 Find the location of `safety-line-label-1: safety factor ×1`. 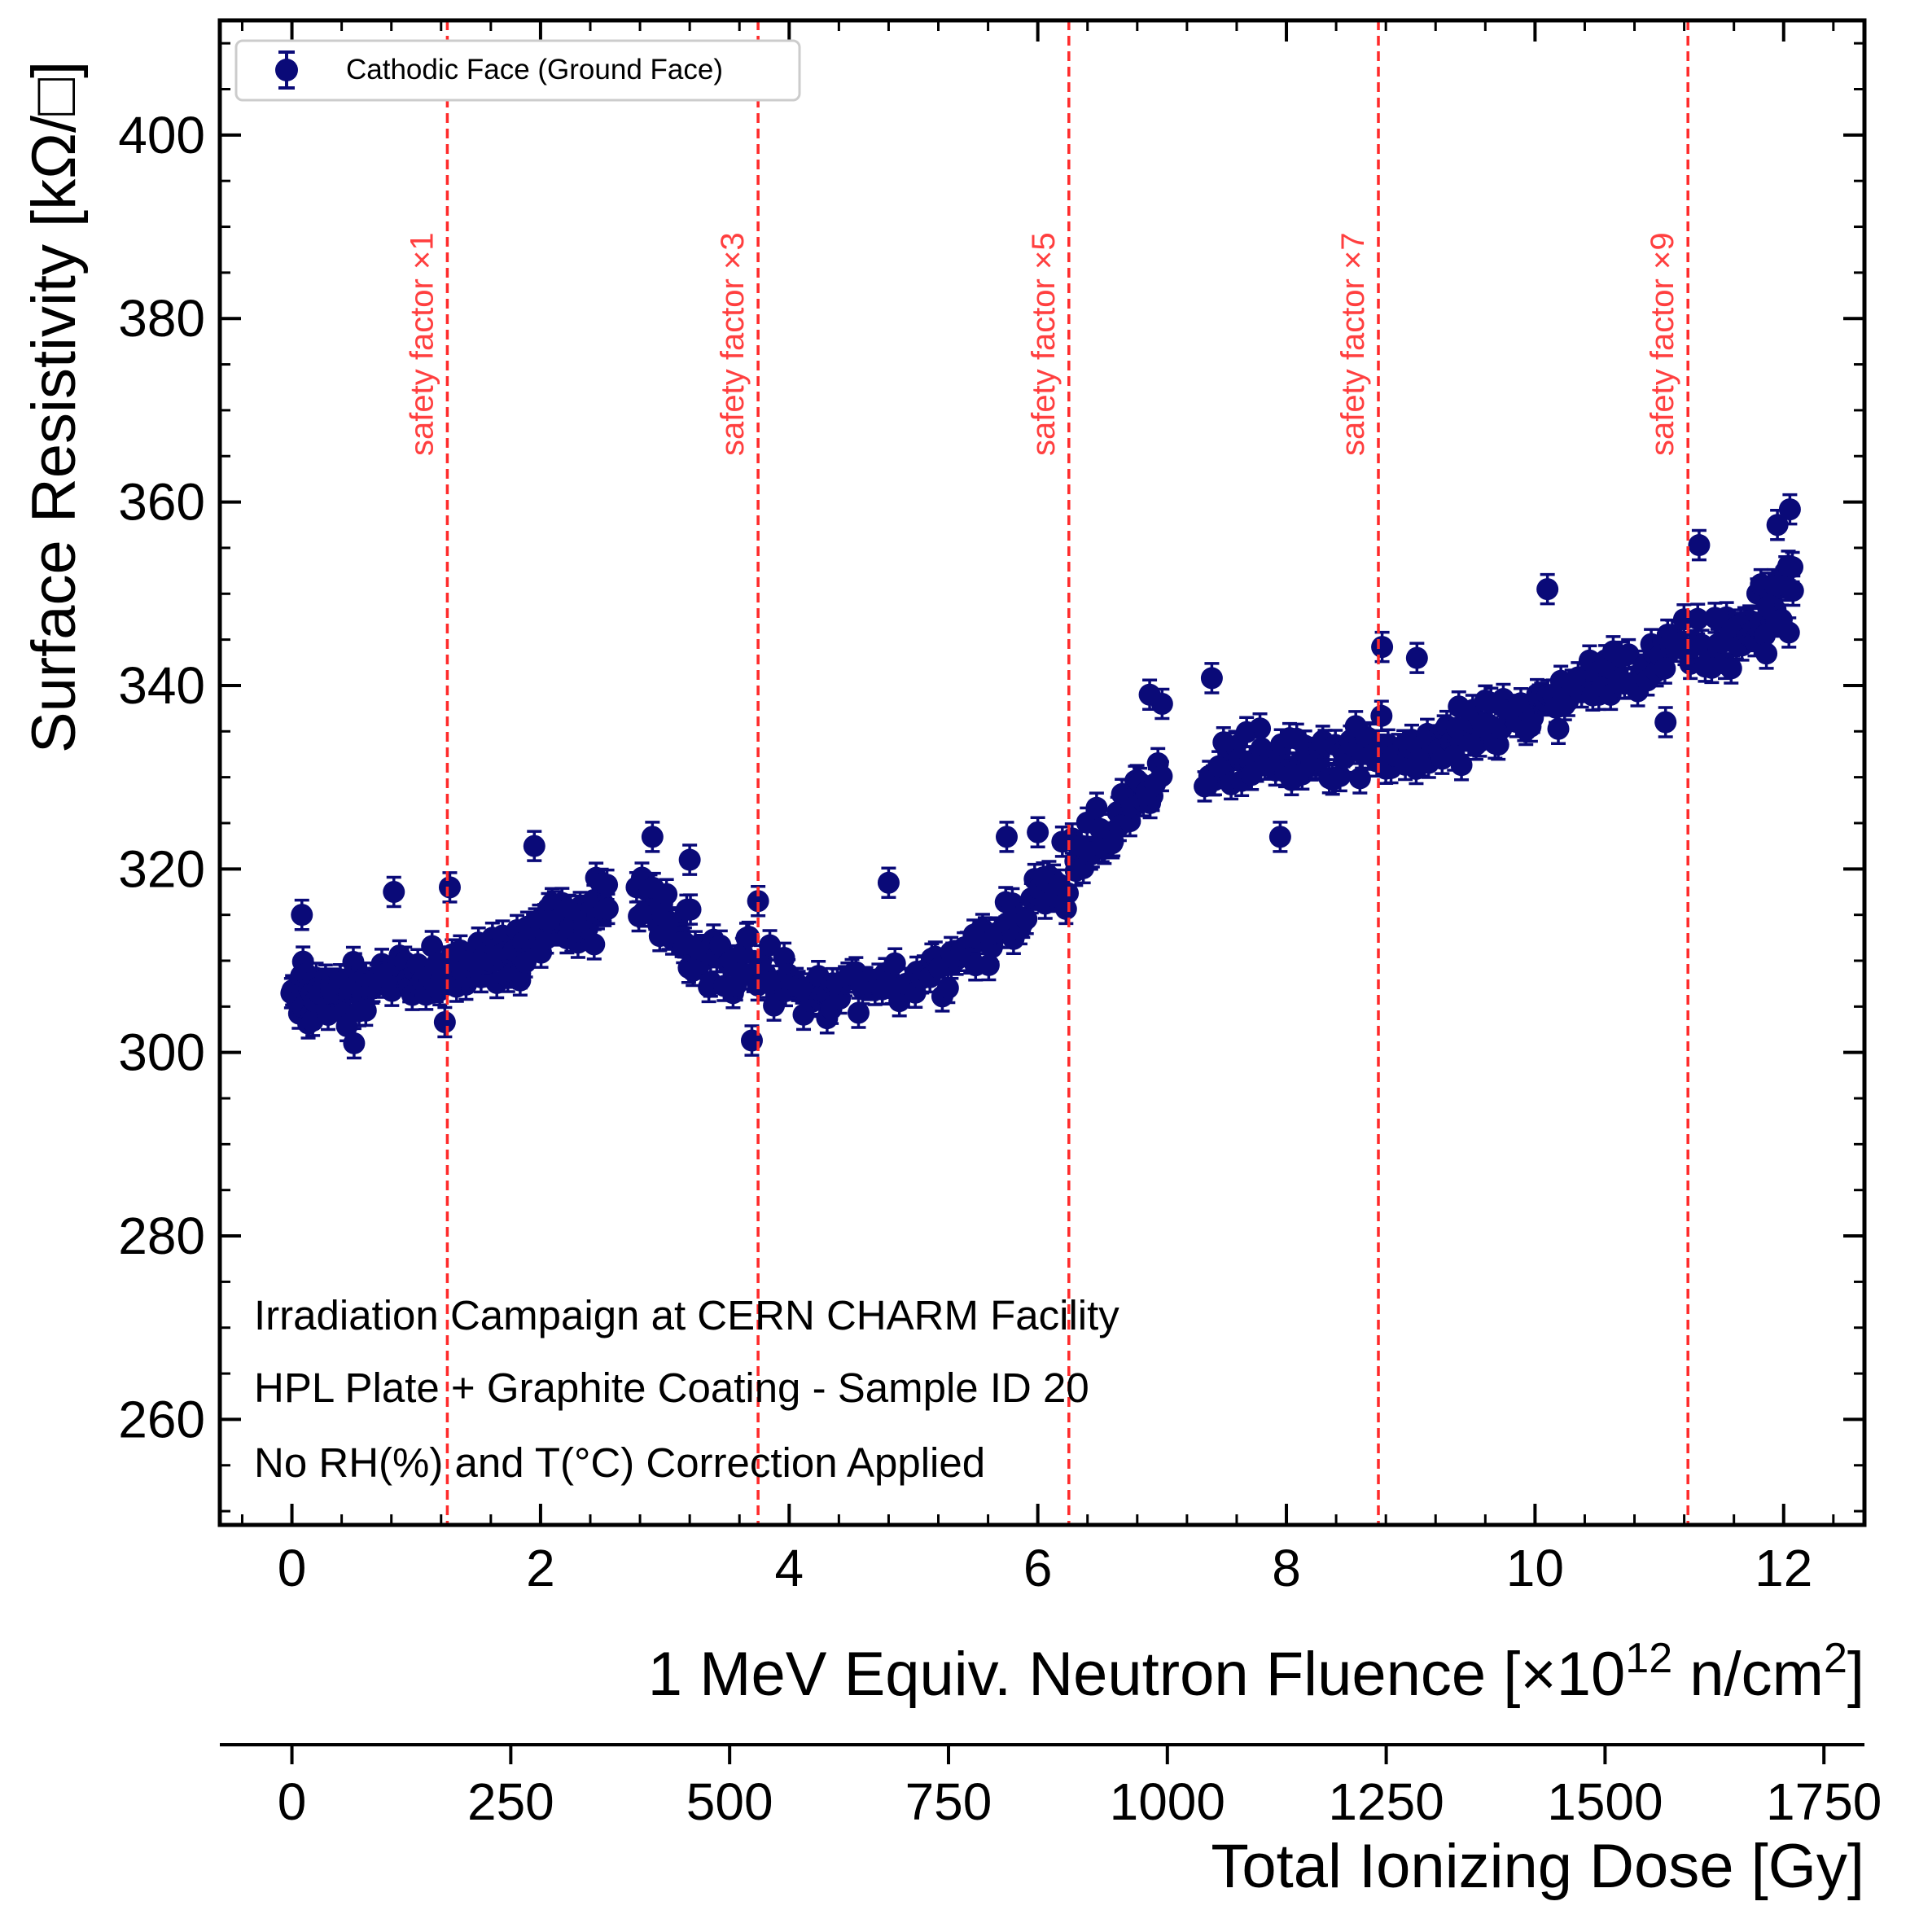

safety-line-label-1: safety factor ×1 is located at coordinates (422, 344).